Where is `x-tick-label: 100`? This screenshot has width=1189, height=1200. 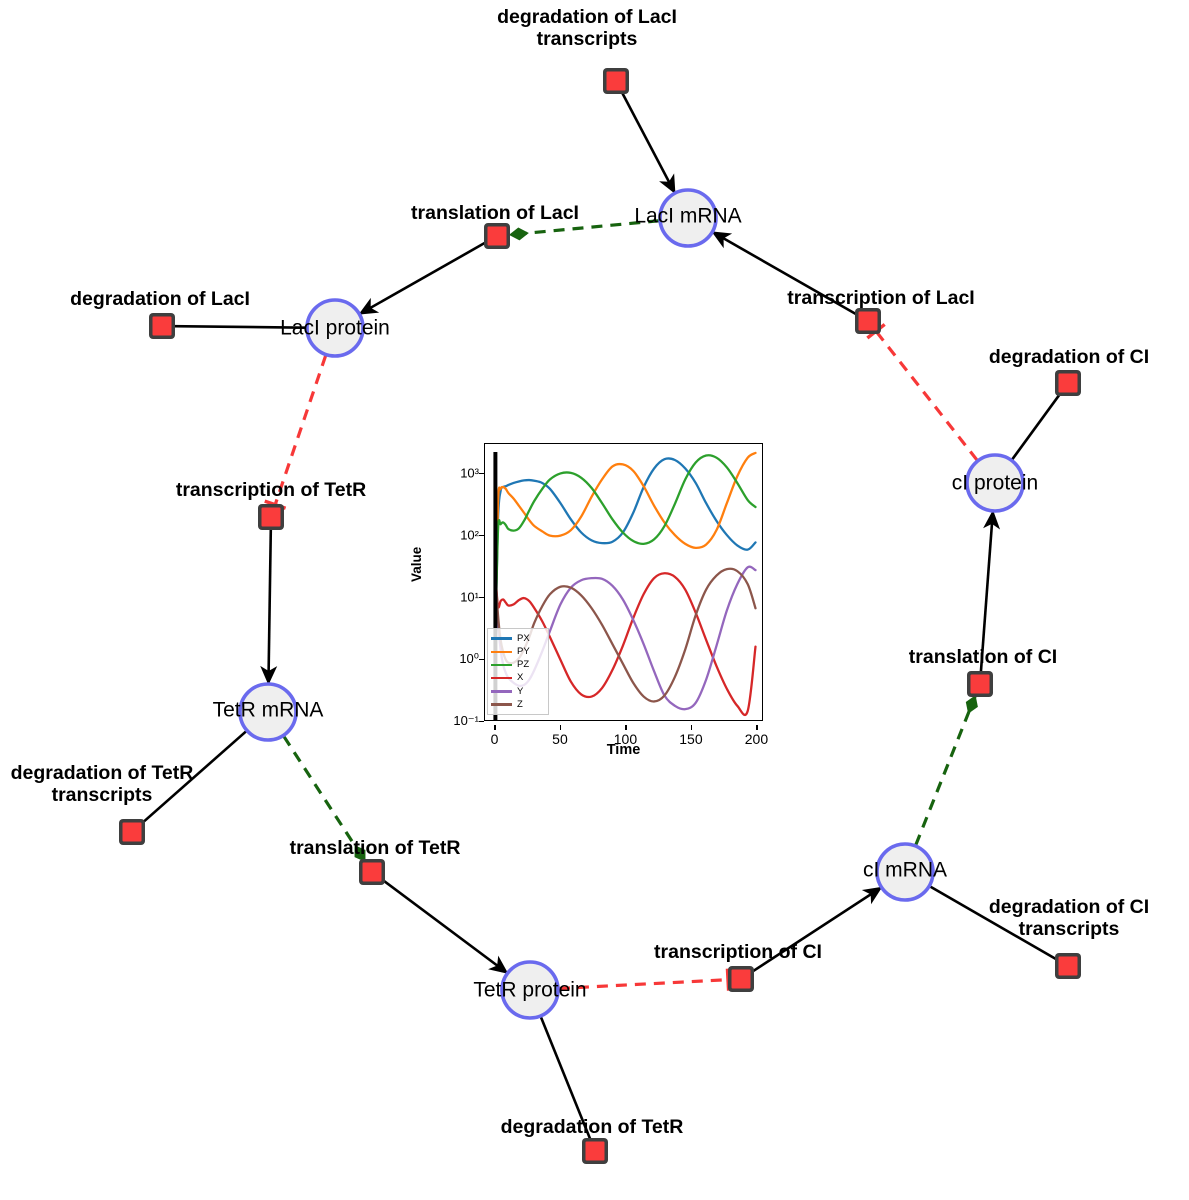 x-tick-label: 100 is located at coordinates (625, 739).